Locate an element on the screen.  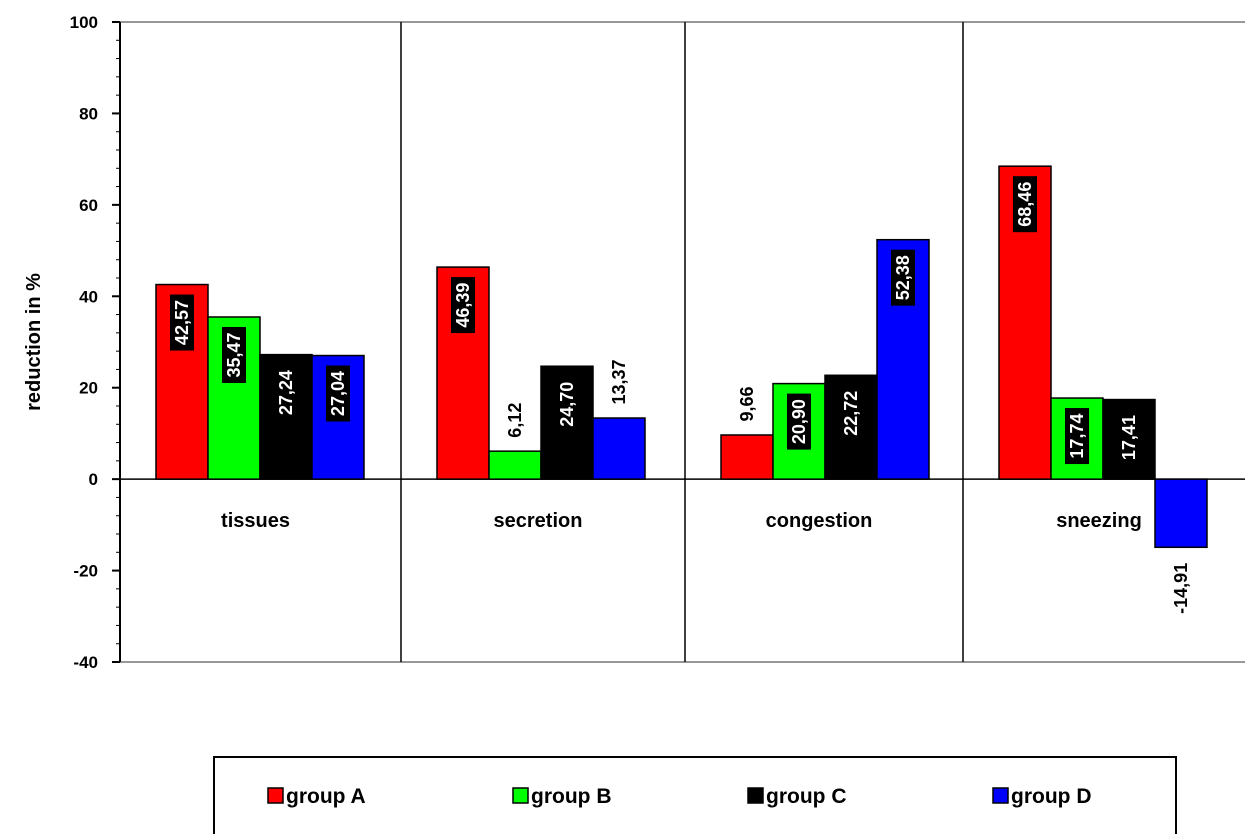
legend-label: group C is located at coordinates (806, 796).